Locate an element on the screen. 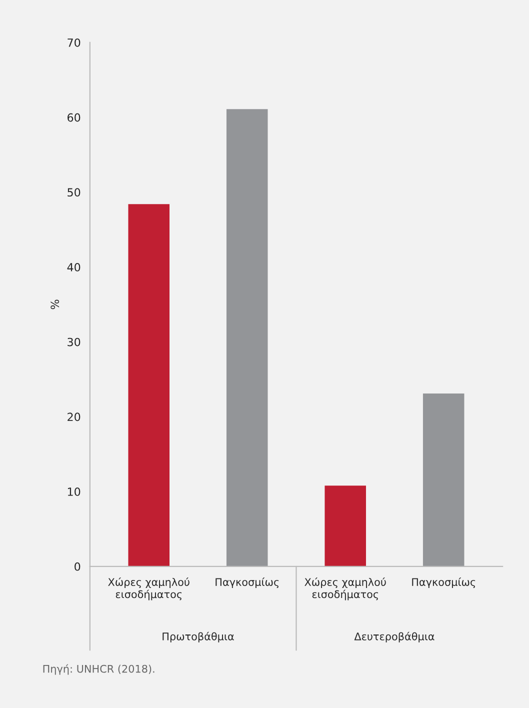 Image resolution: width=529 pixels, height=708 pixels. y-axis-title: % is located at coordinates (55, 305).